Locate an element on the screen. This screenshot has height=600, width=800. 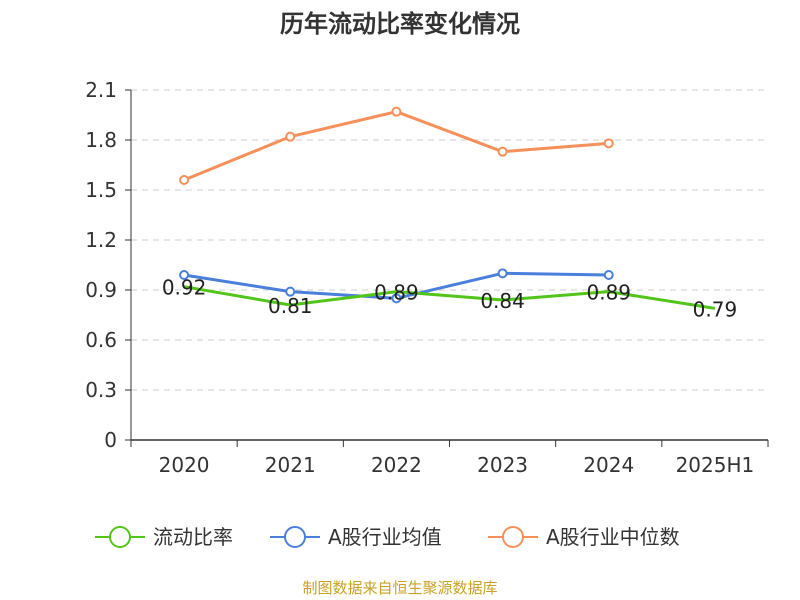
x-tick-label: 2023 is located at coordinates (502, 465).